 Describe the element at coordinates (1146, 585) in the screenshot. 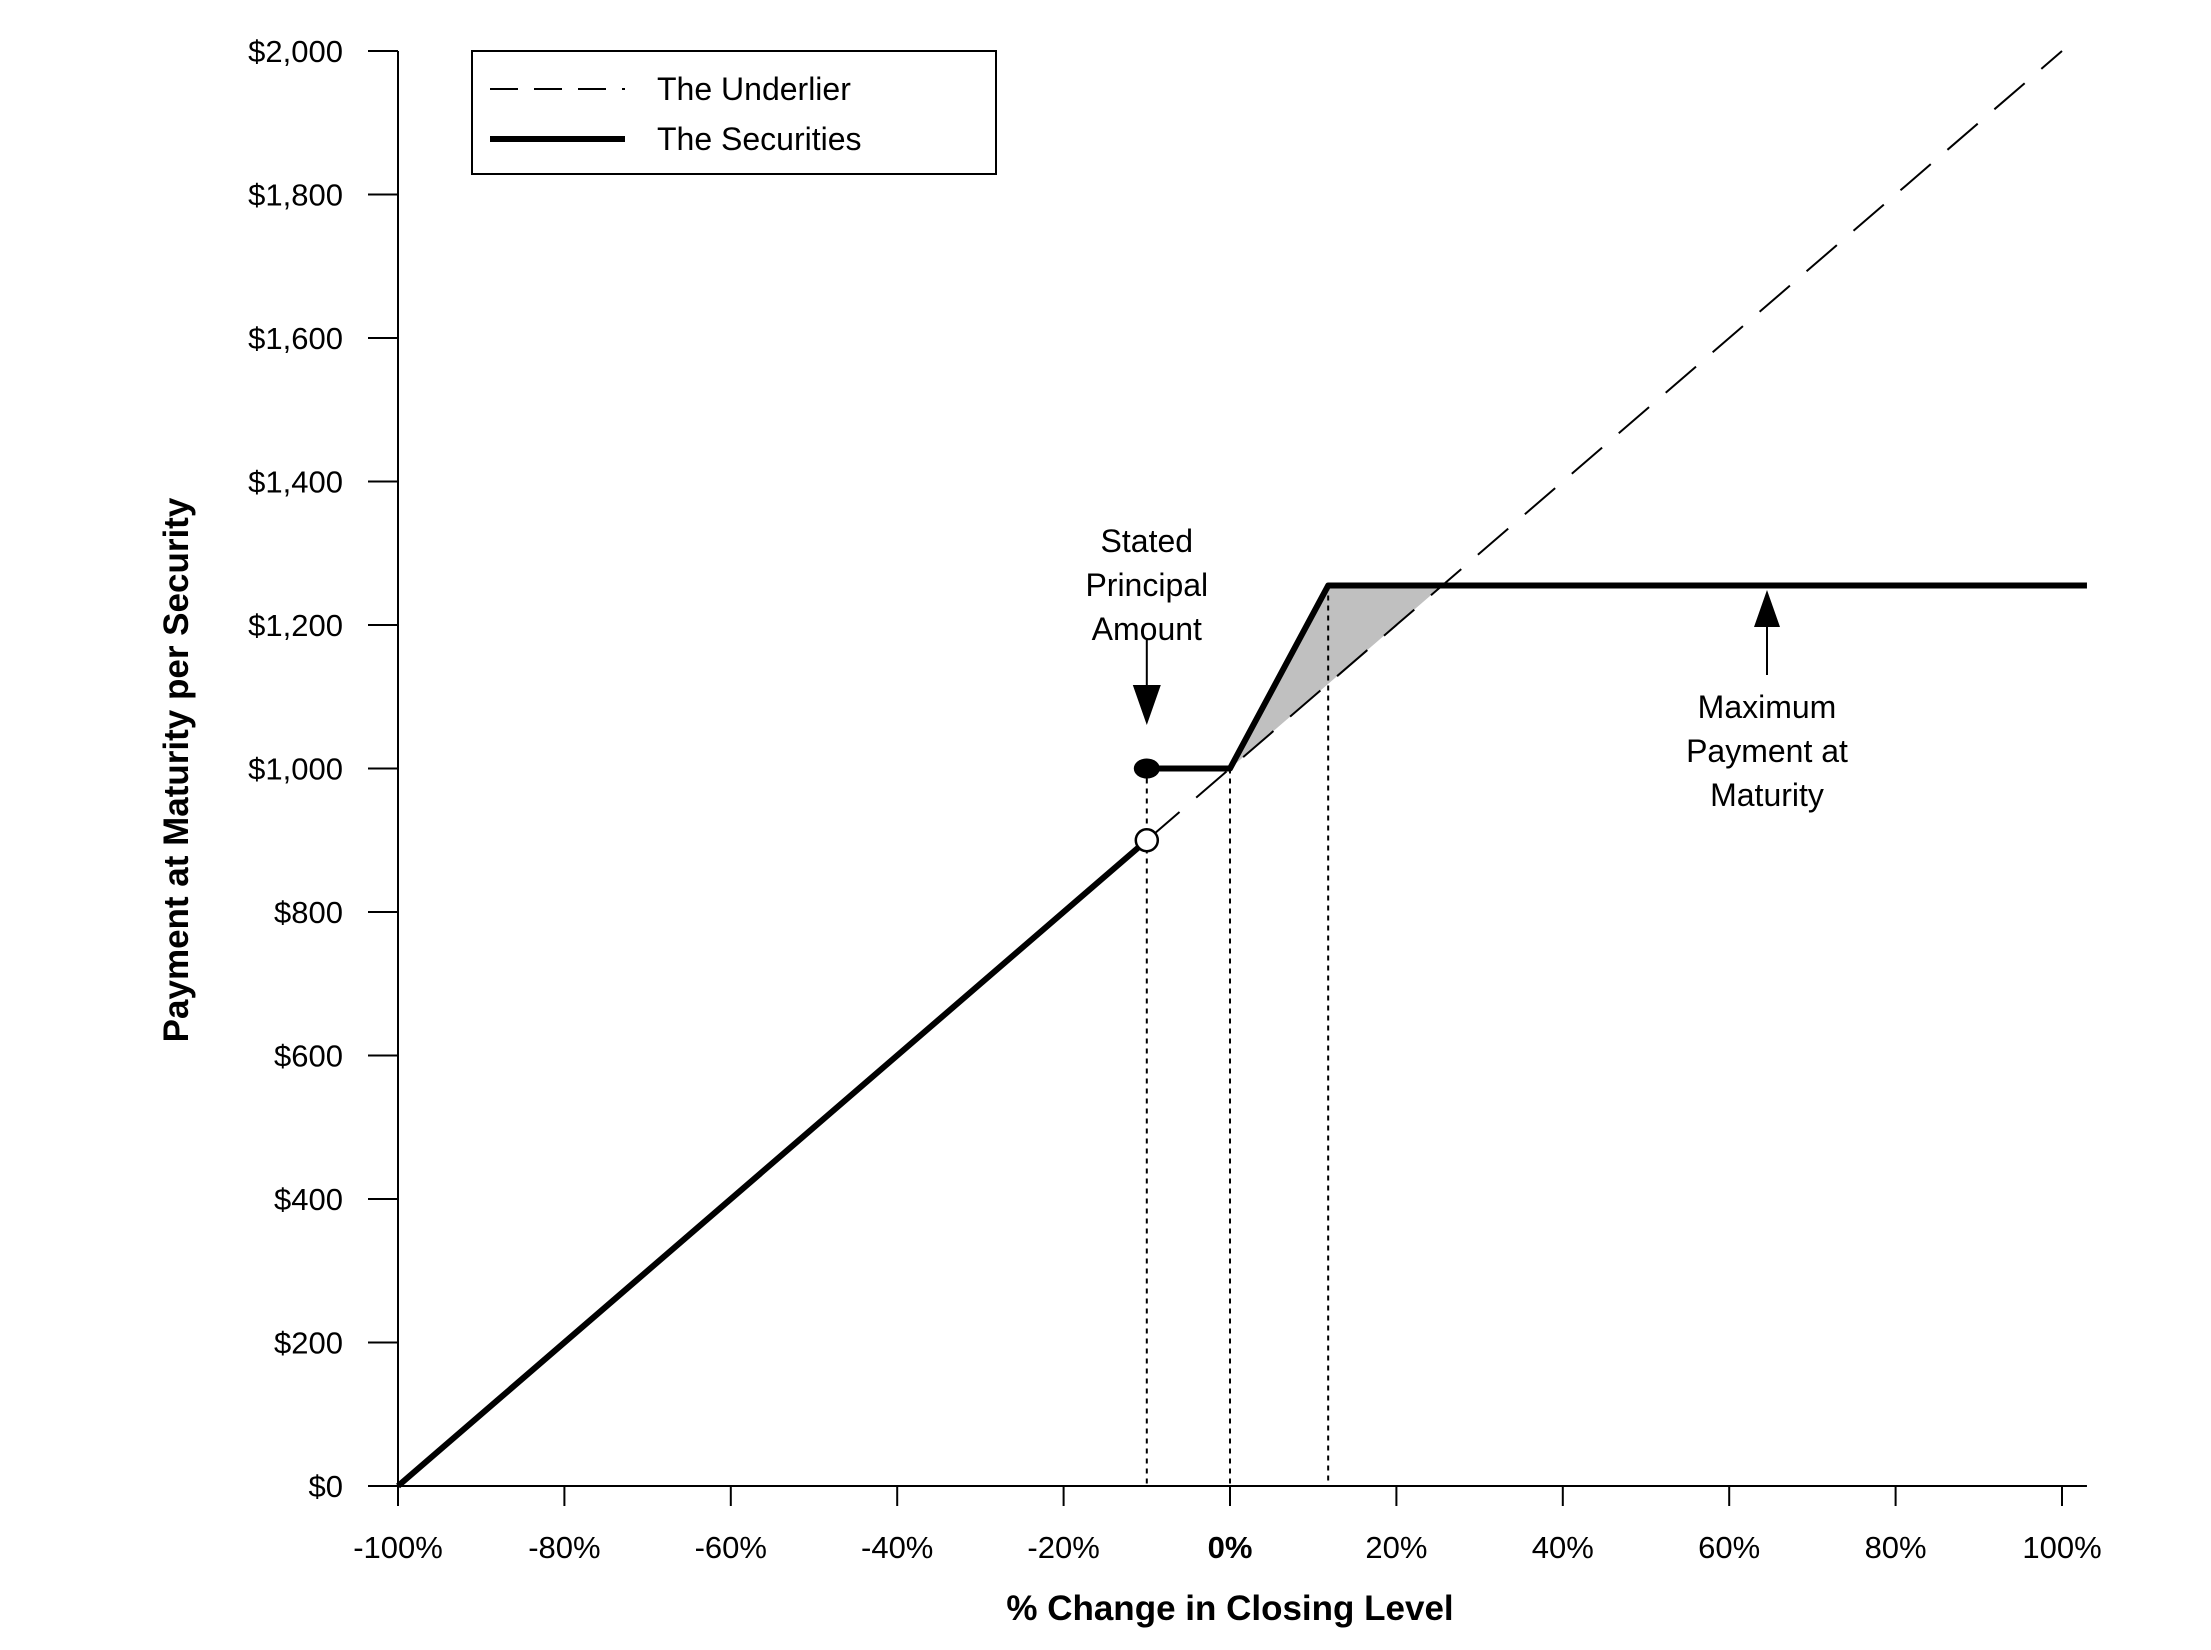

I see `annotation-text: Principal` at that location.